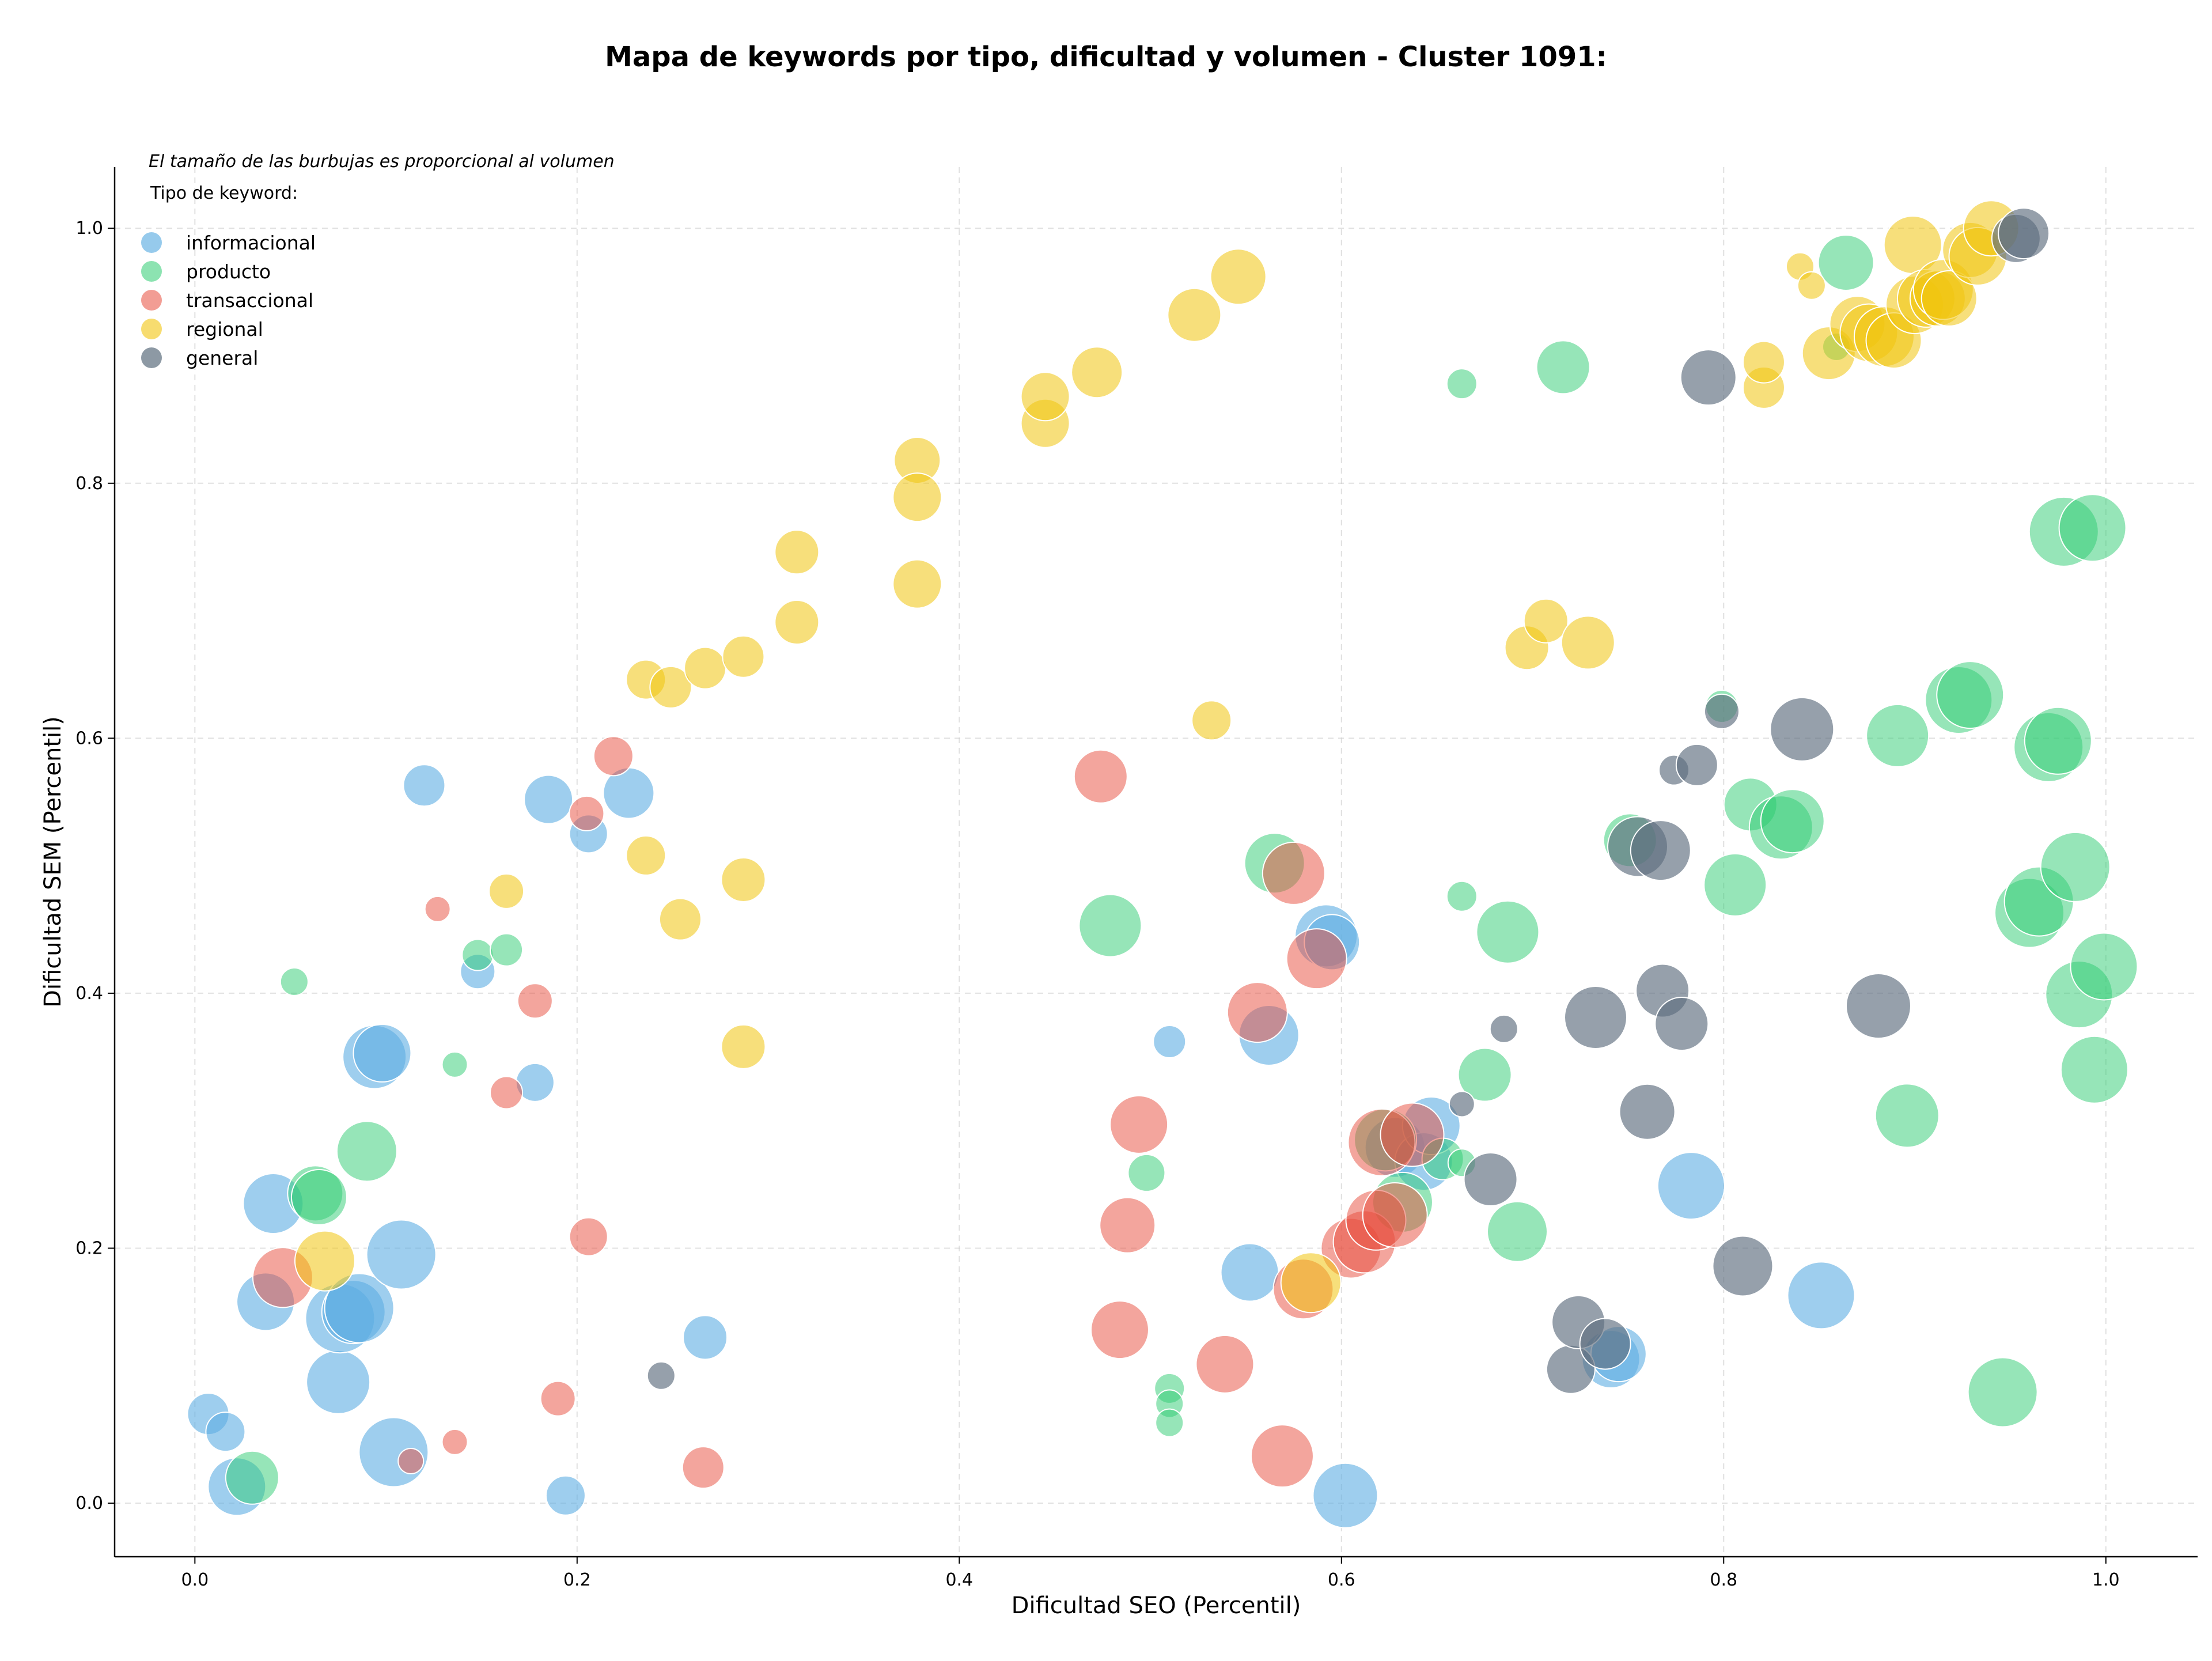 The image size is (2212, 1661). I want to click on legend-label-transaccional: transaccional, so click(249, 300).